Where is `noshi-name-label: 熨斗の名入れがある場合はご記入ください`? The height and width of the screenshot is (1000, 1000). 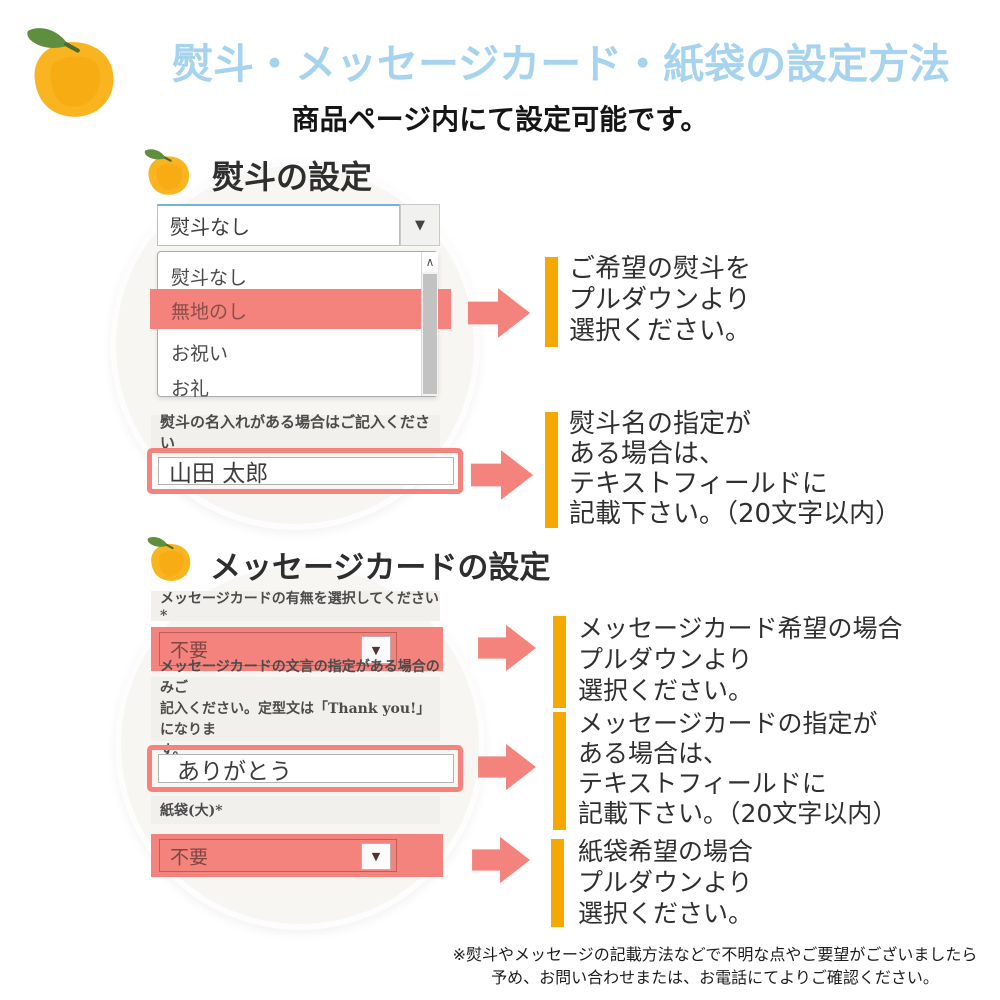
noshi-name-label: 熨斗の名入れがある場合はご記入ください is located at coordinates (295, 432).